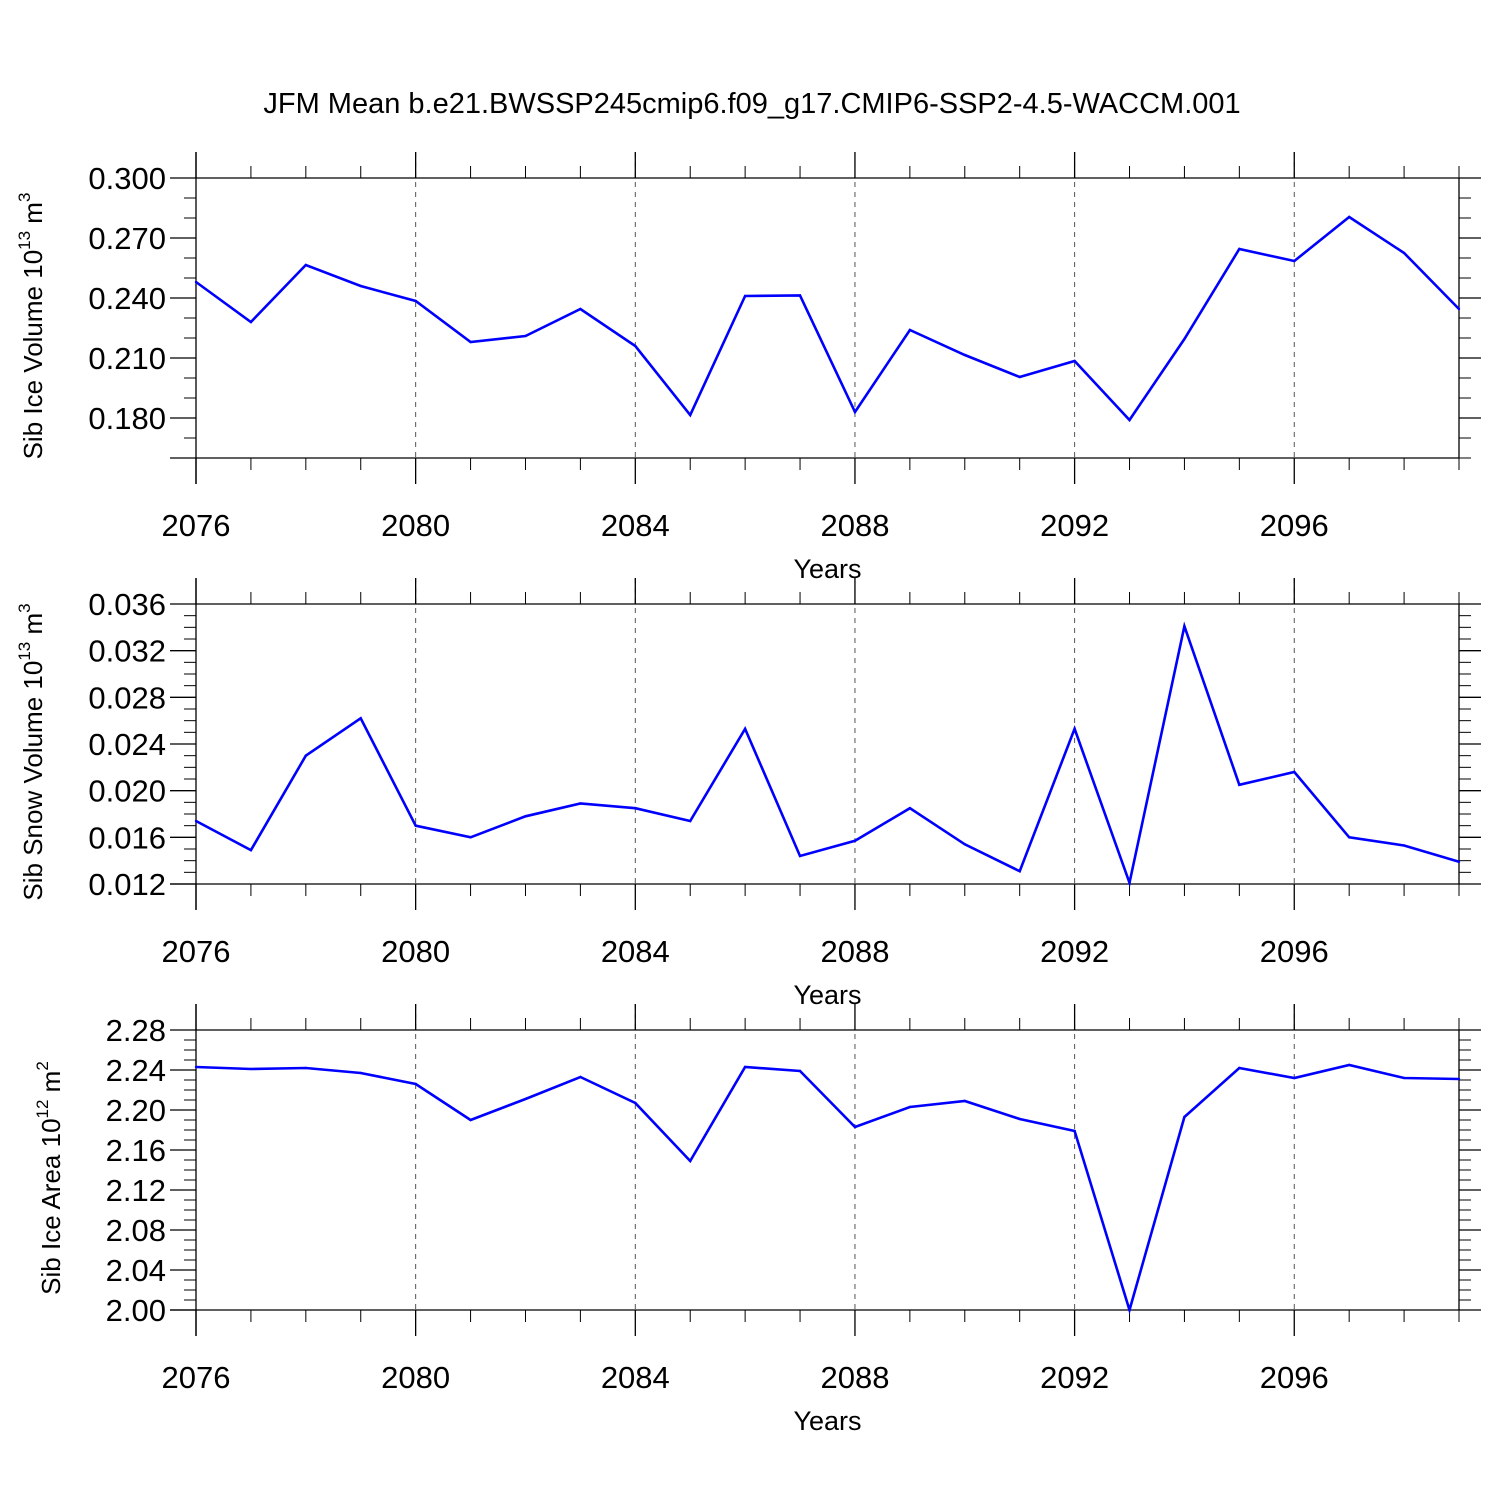  I want to click on y-tick-label: 0.032, so click(127, 651).